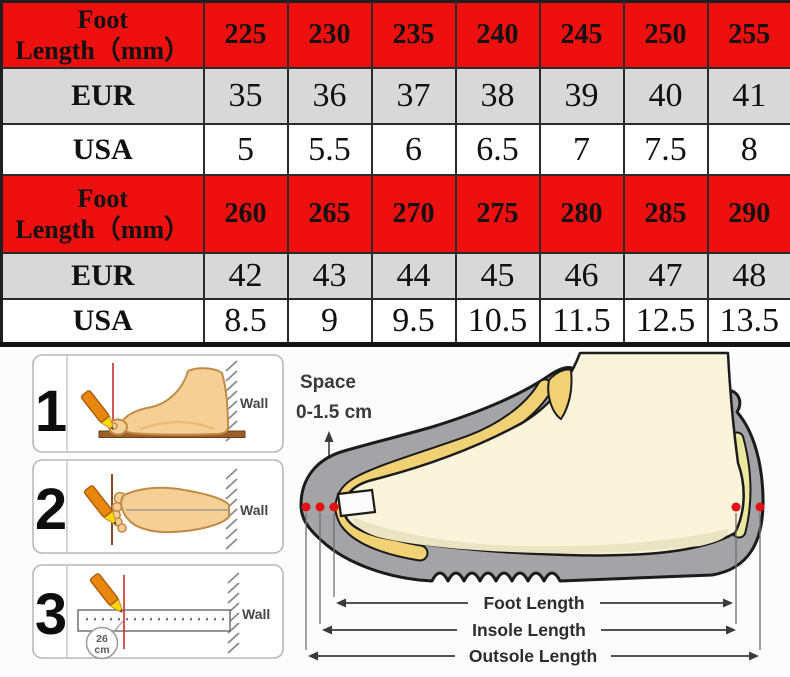 The image size is (790, 677). Describe the element at coordinates (51, 614) in the screenshot. I see `step-3-number: 3` at that location.